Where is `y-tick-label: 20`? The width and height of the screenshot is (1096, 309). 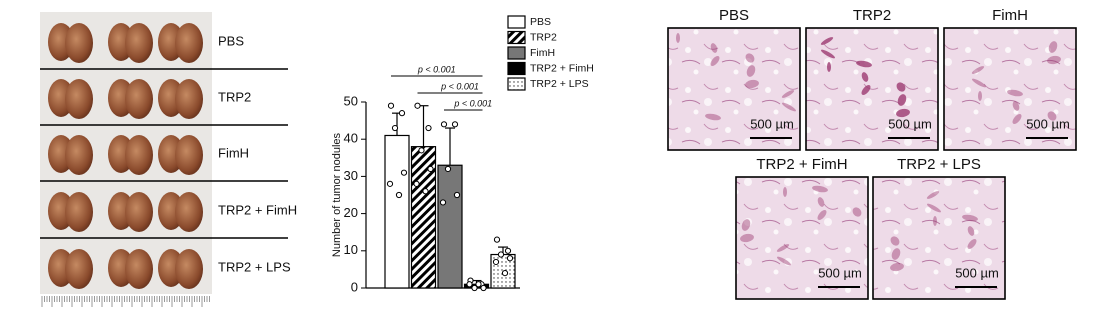 y-tick-label: 20 is located at coordinates (351, 212).